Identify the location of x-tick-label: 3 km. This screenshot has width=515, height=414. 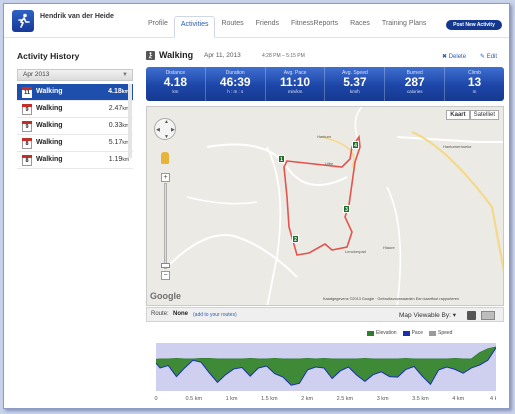
(383, 399).